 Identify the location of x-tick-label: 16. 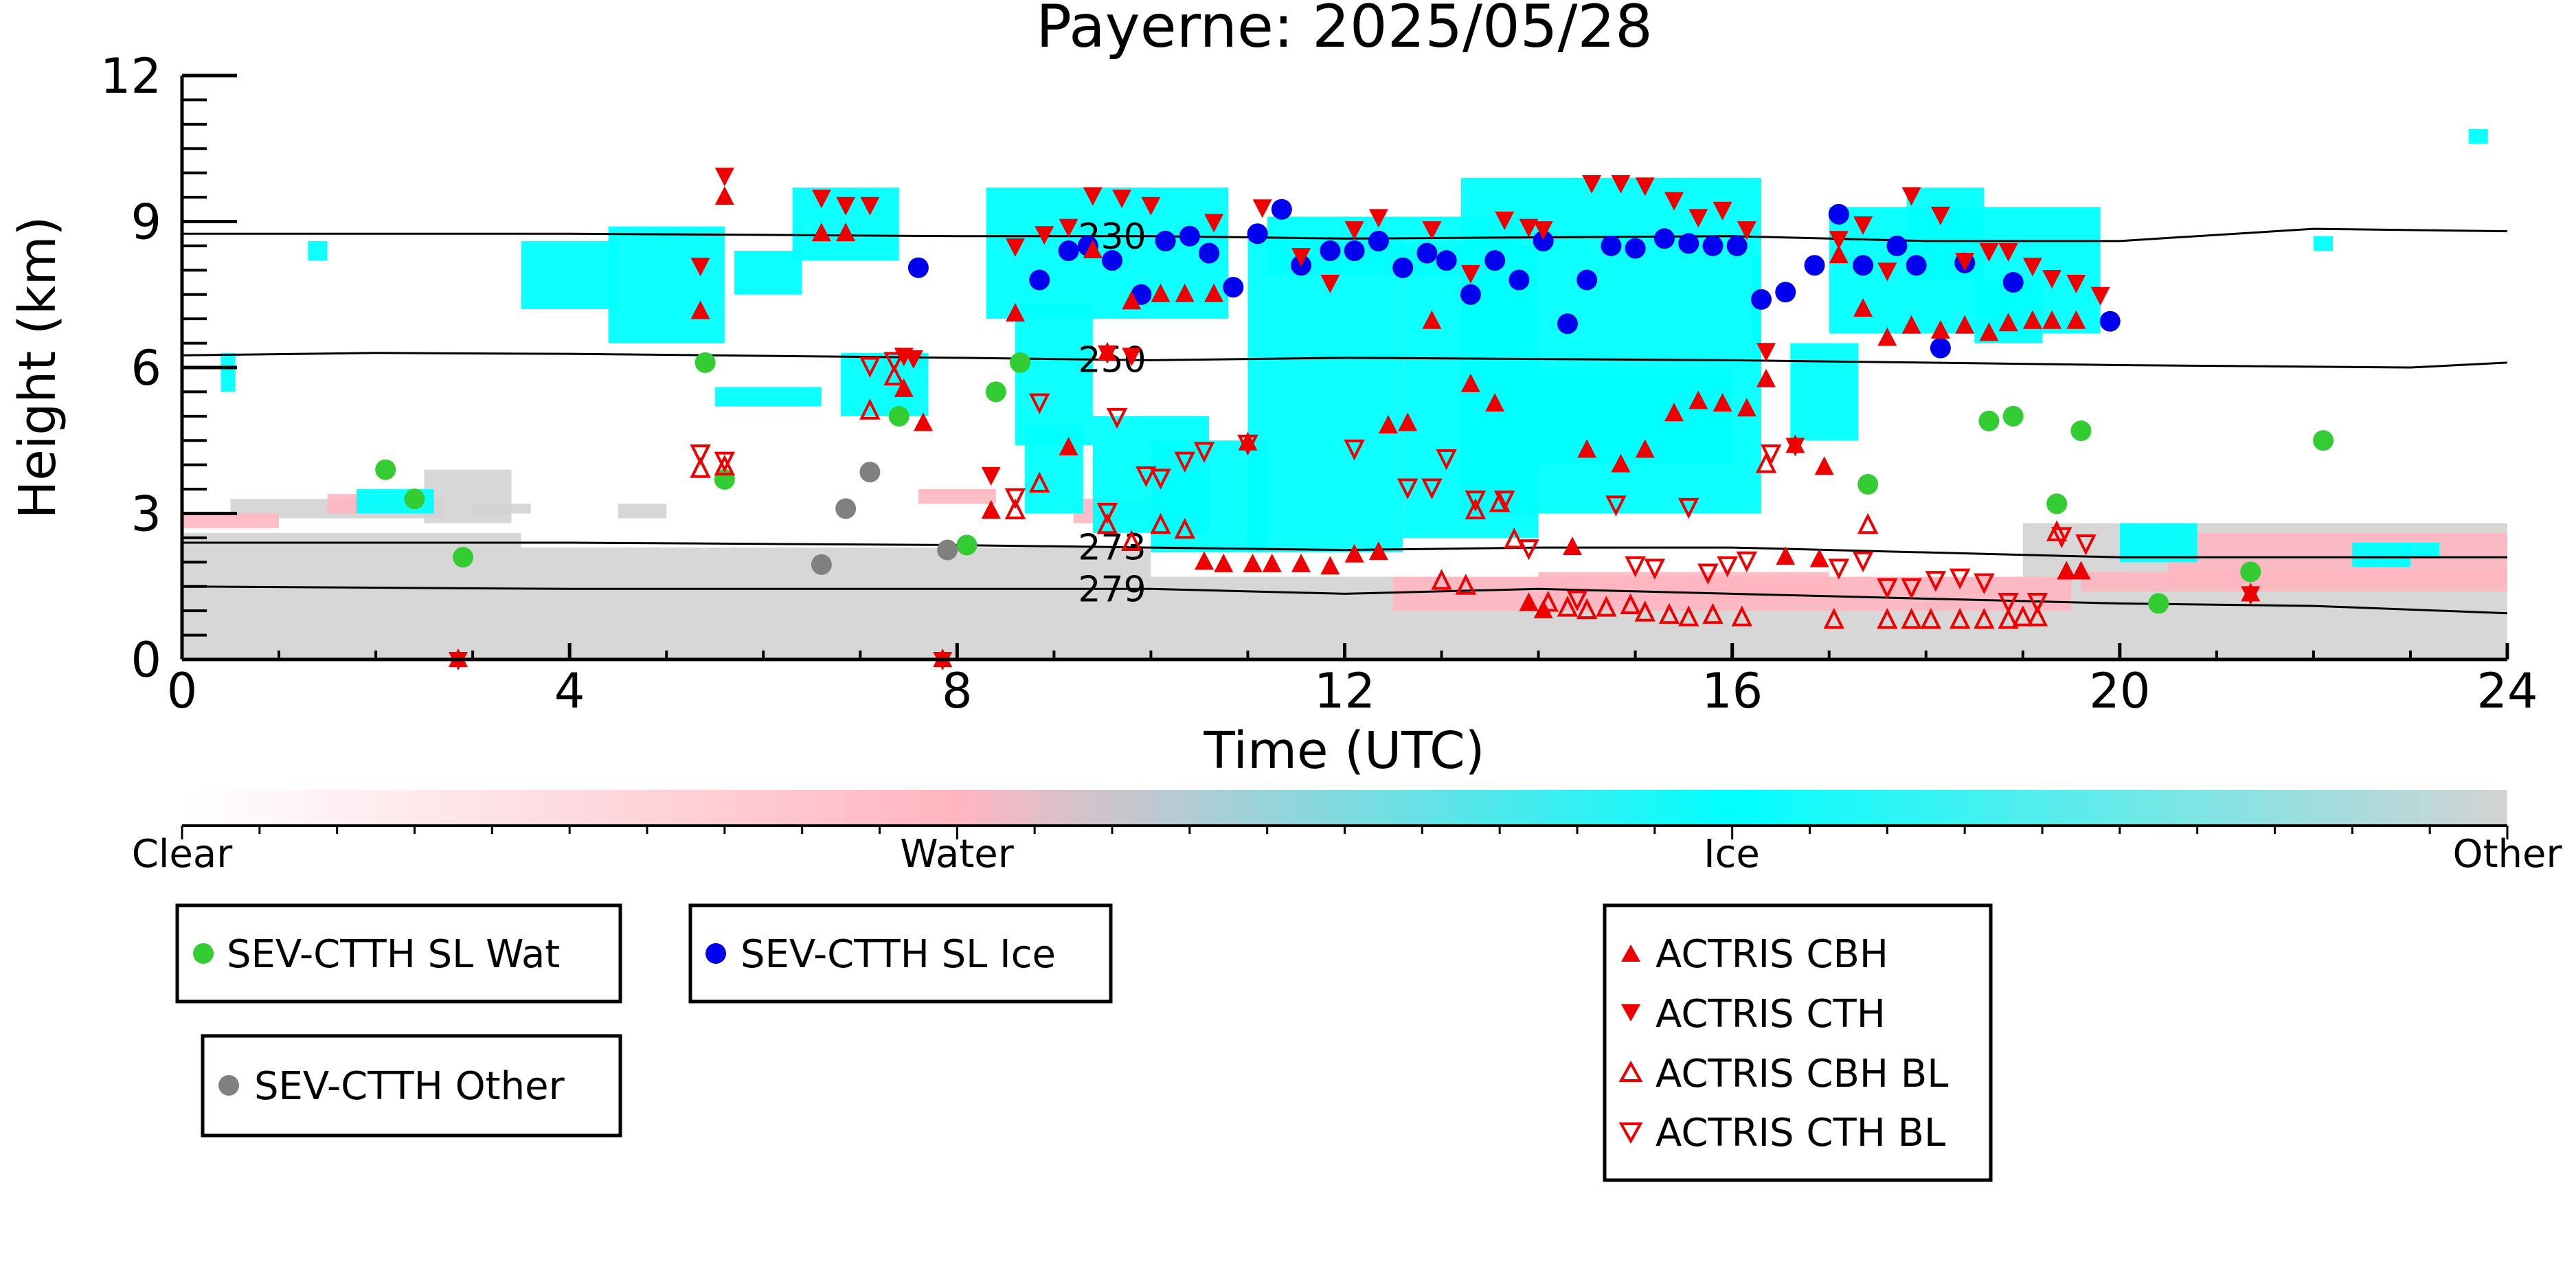
(1732, 691).